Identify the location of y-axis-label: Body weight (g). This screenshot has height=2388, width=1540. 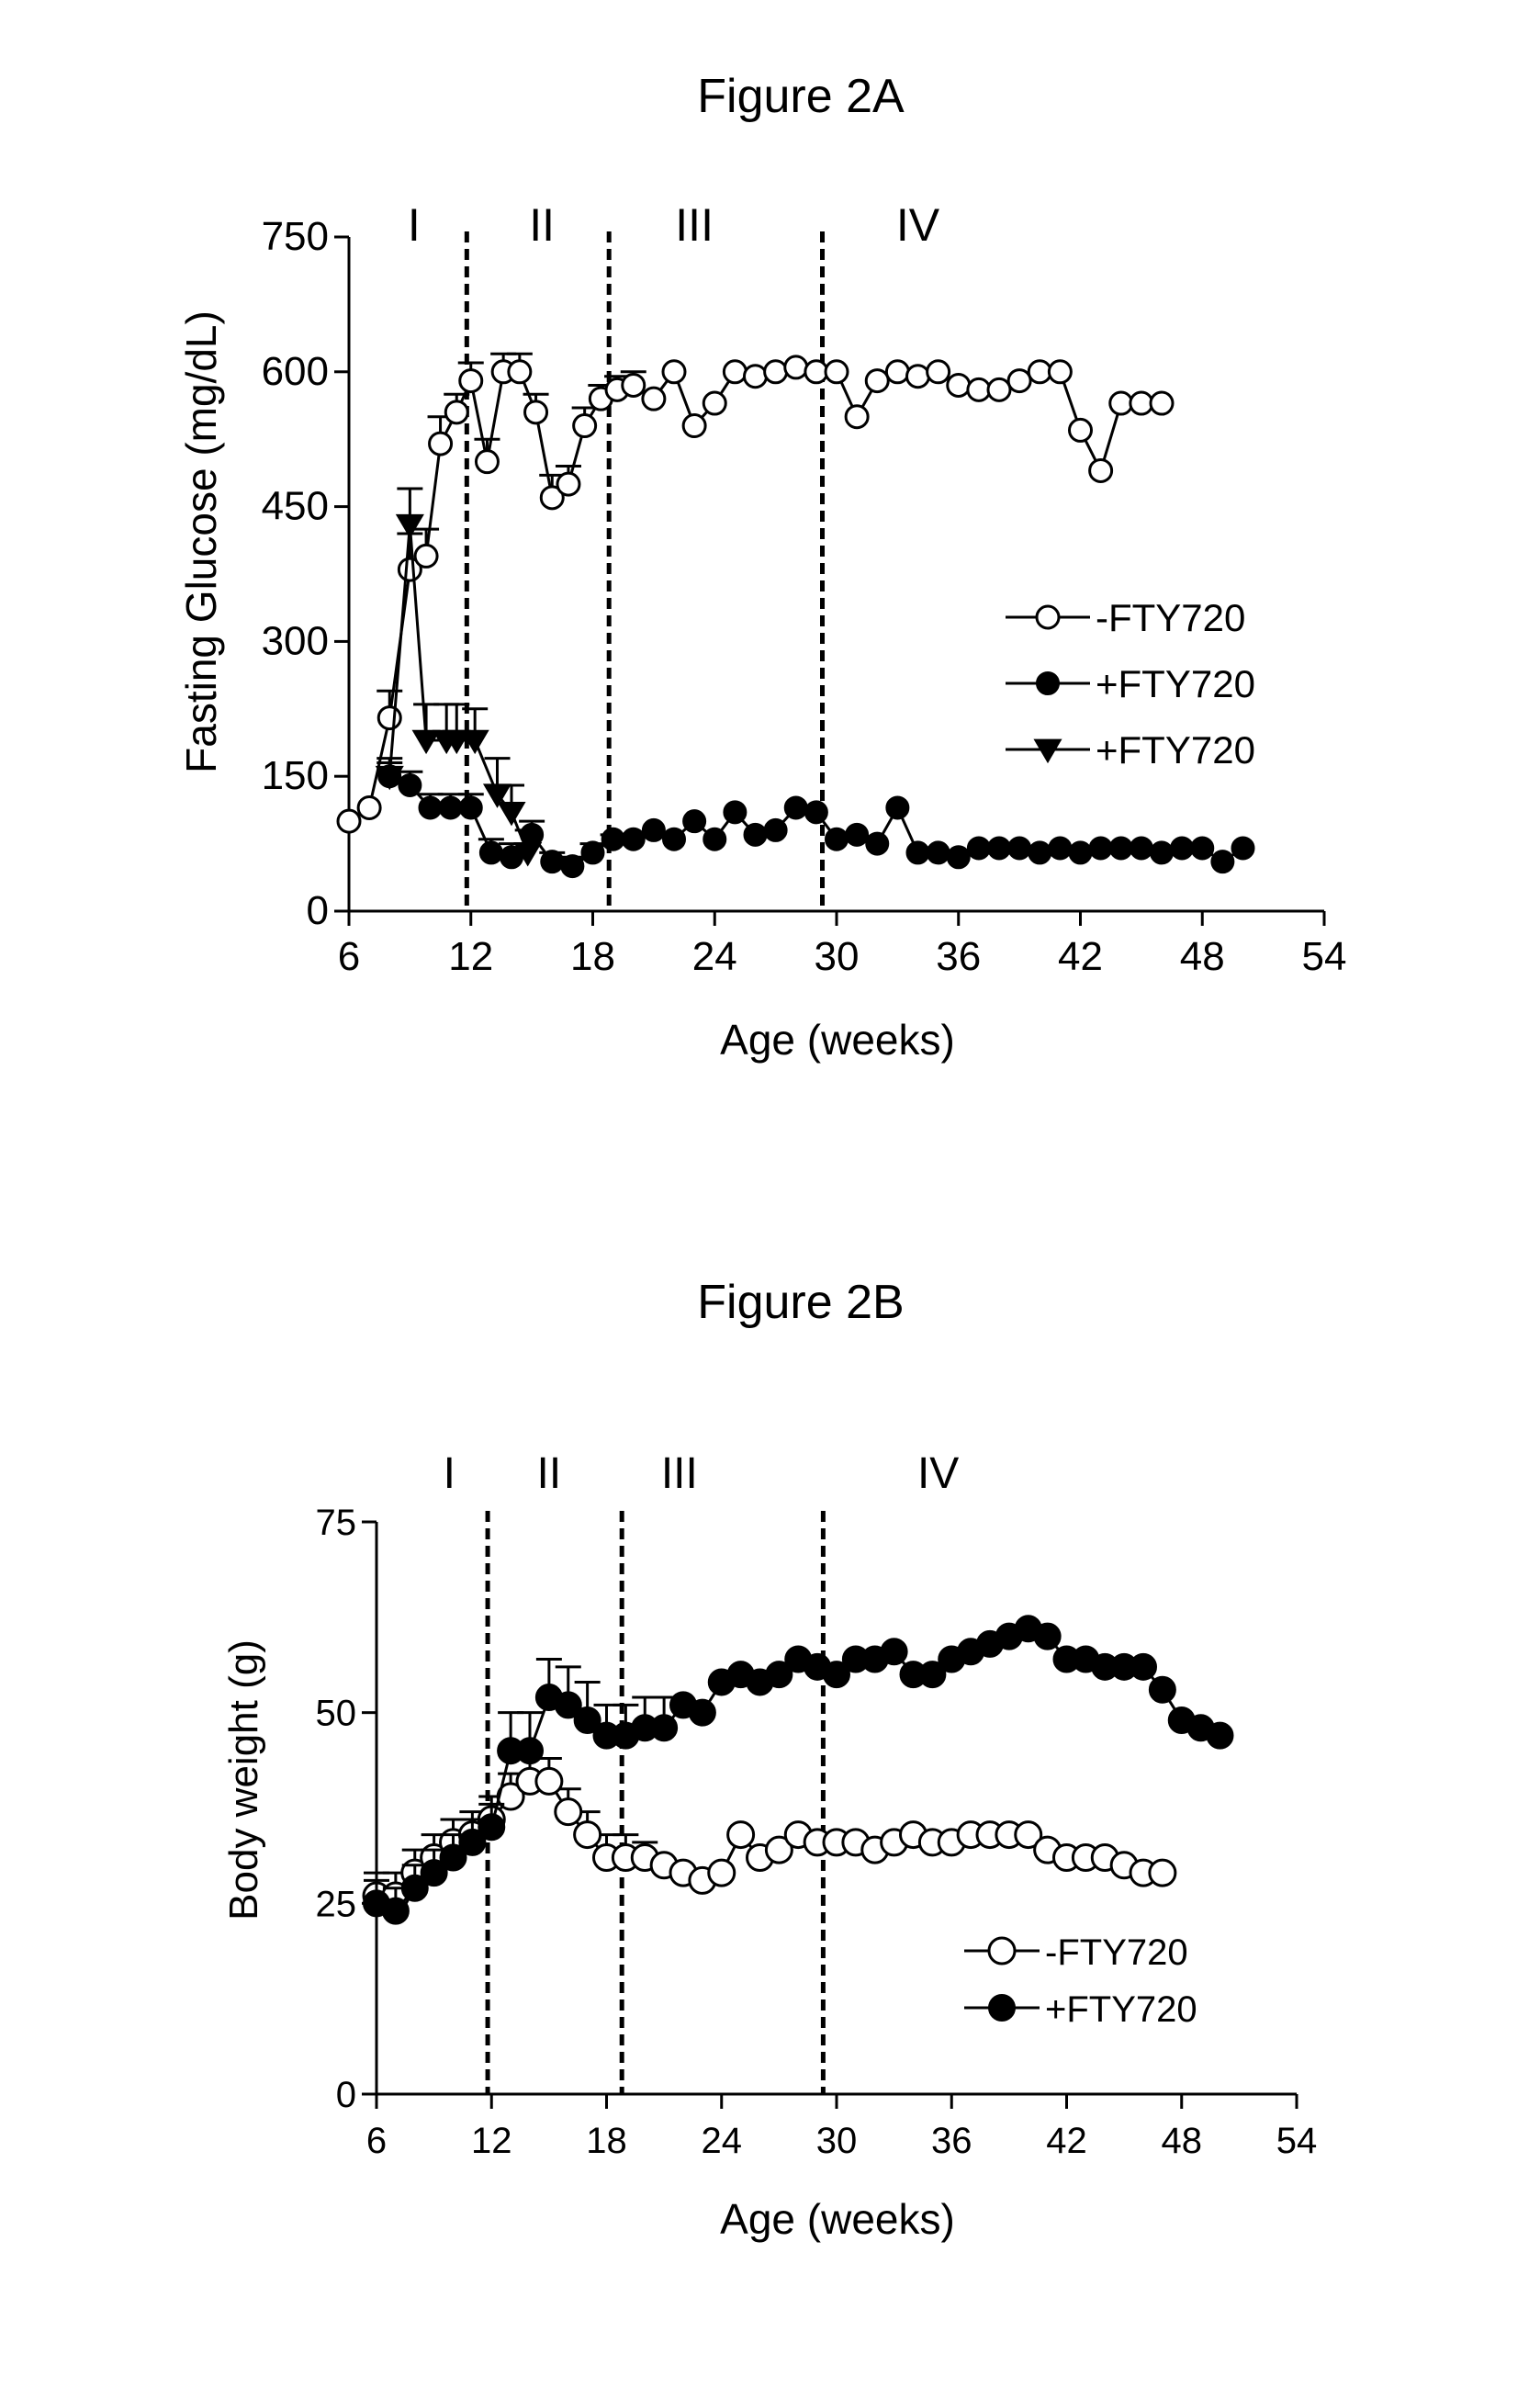
(243, 1780).